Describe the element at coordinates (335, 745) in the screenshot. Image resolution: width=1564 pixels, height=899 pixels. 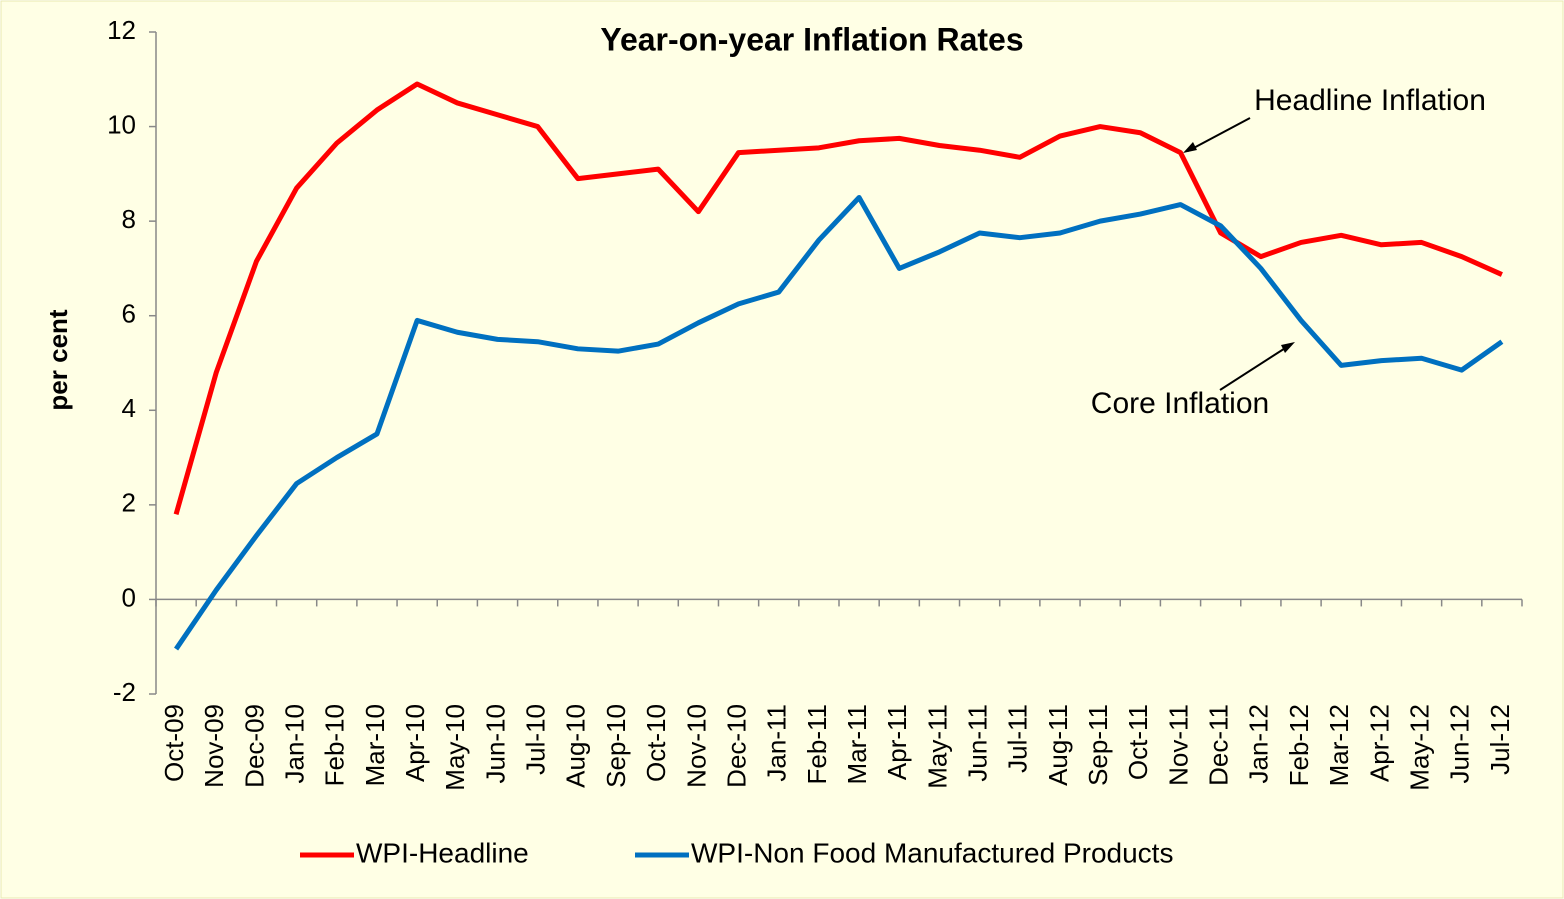
I see `x-tick-label: Feb-10` at that location.